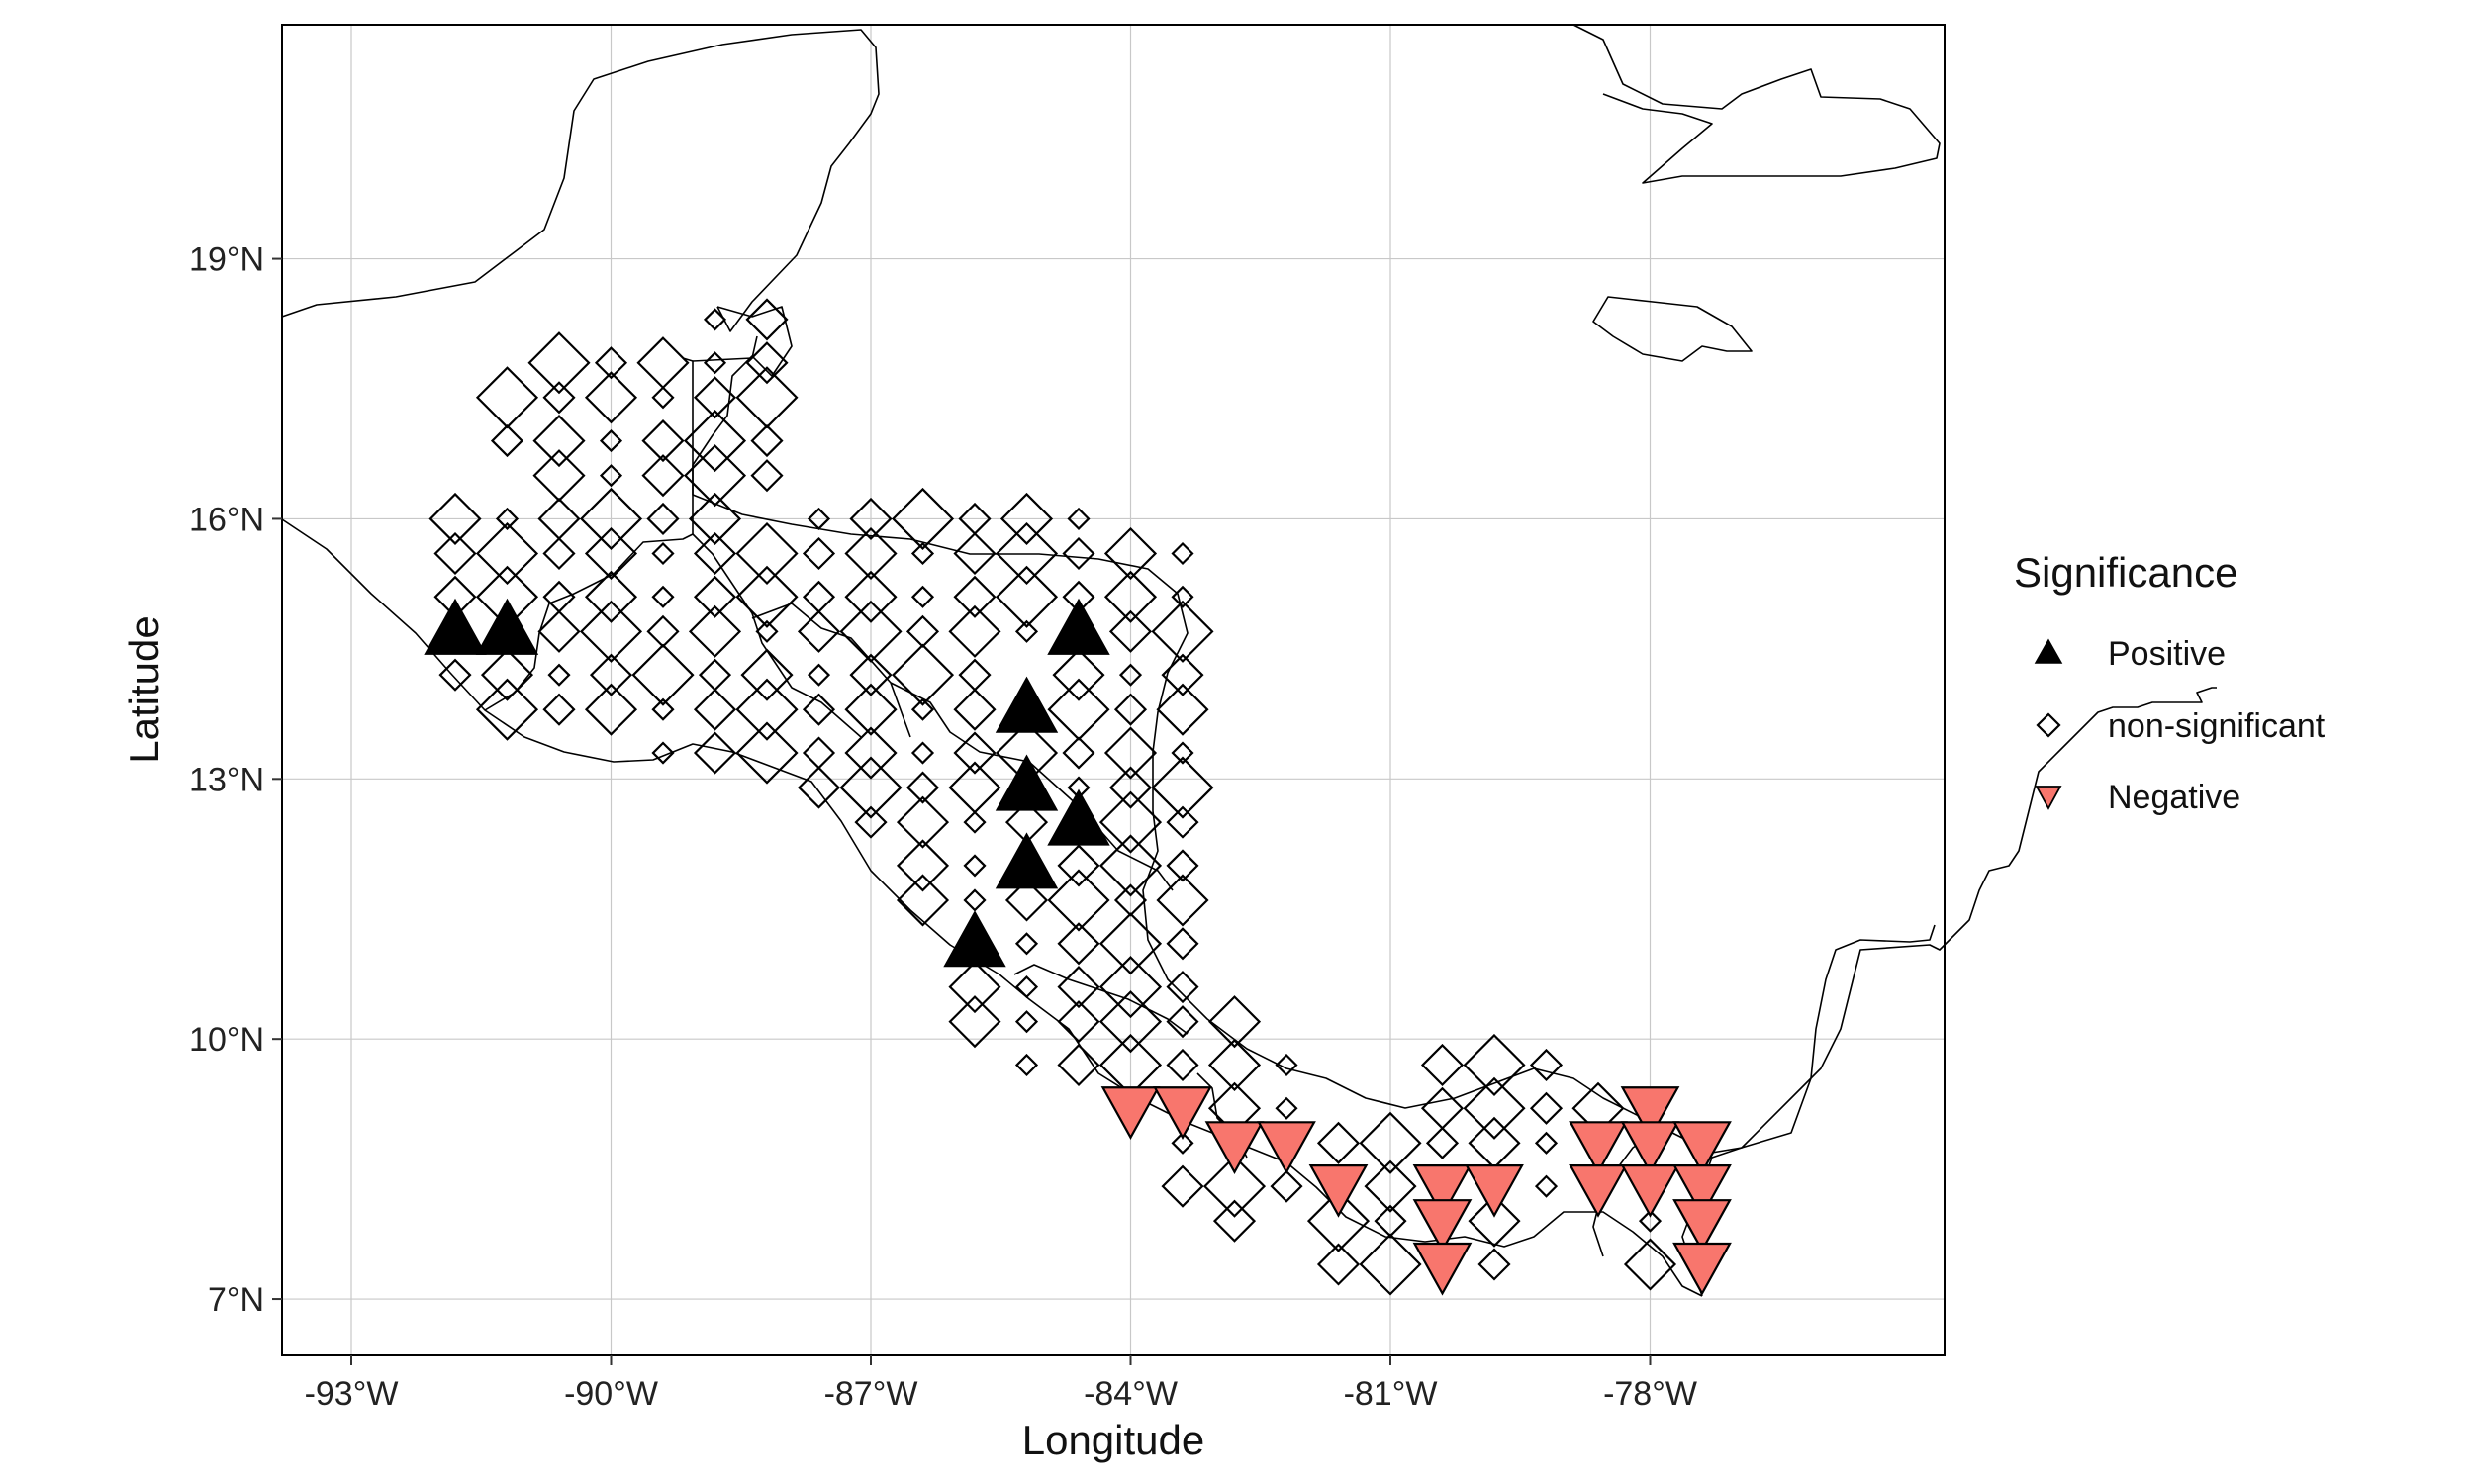  What do you see at coordinates (2048, 798) in the screenshot?
I see `legend-key-negative` at bounding box center [2048, 798].